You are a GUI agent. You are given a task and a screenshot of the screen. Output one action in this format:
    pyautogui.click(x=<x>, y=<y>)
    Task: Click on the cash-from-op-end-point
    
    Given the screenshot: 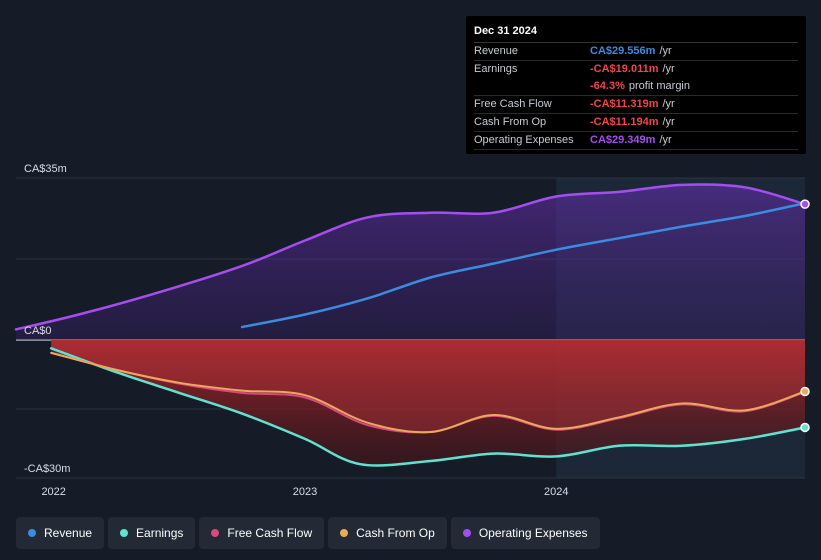 What is the action you would take?
    pyautogui.click(x=805, y=391)
    